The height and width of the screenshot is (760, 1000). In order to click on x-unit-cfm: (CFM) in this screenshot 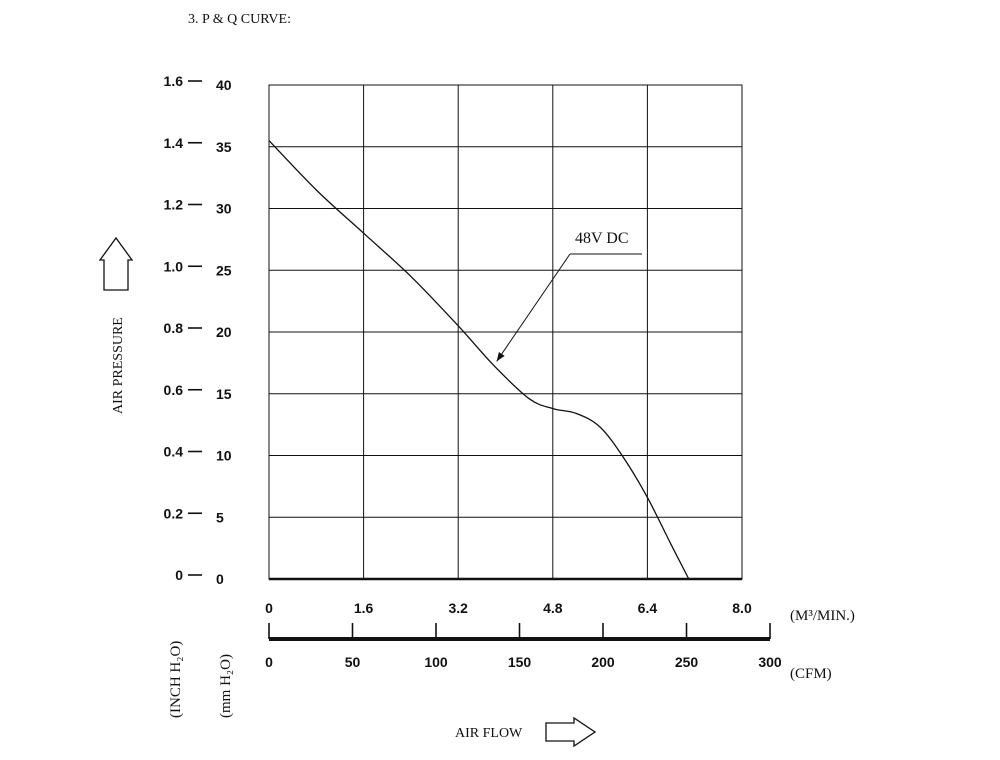, I will do `click(811, 674)`.